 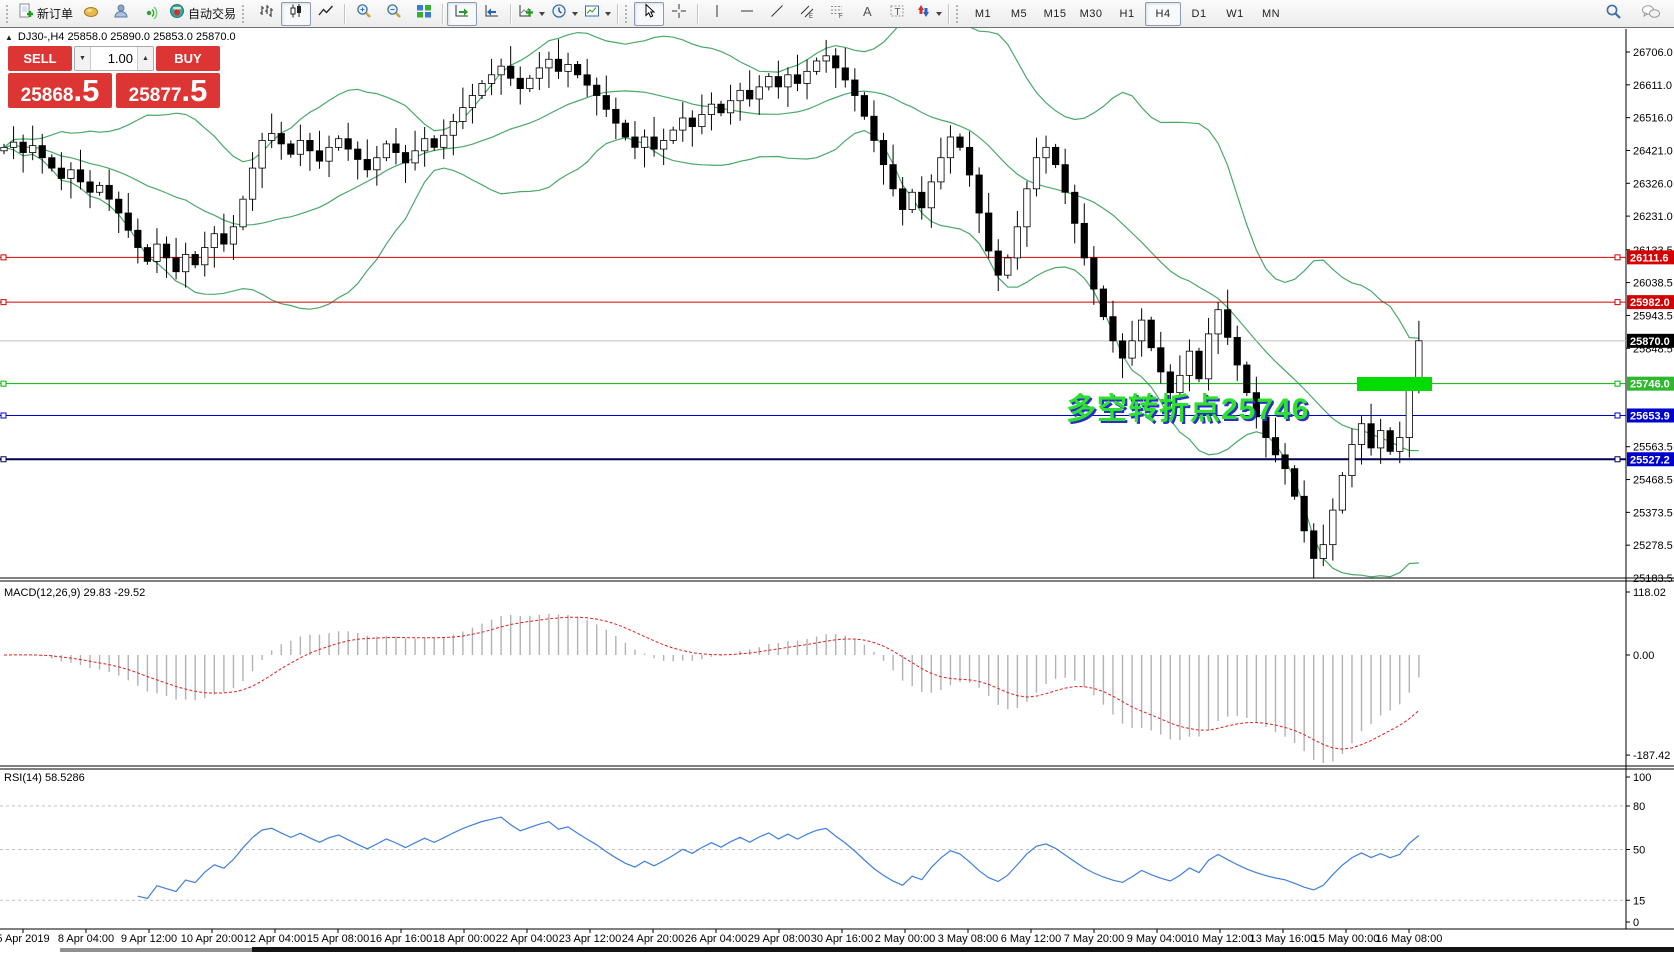 I want to click on new-order-button: 新订单, so click(x=45, y=14).